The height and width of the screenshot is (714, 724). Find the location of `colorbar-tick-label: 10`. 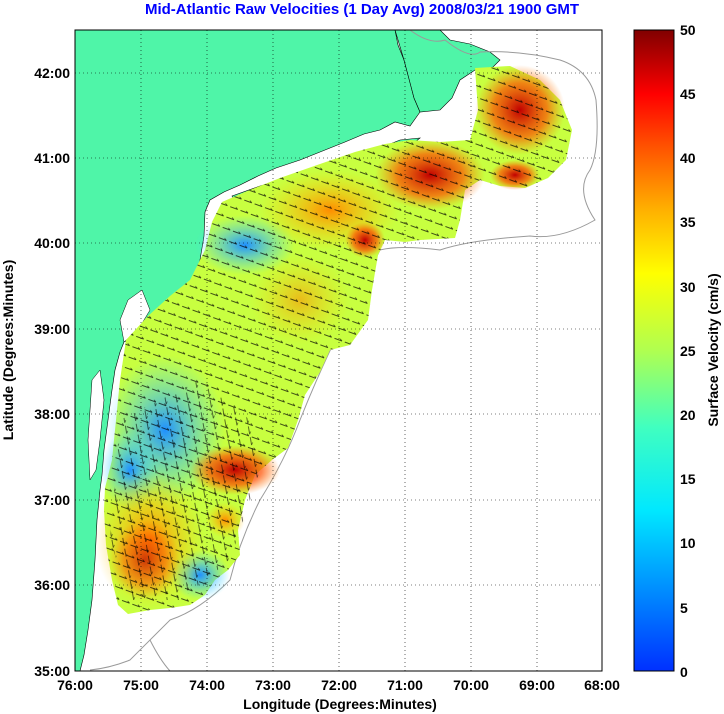

colorbar-tick-label: 10 is located at coordinates (688, 543).